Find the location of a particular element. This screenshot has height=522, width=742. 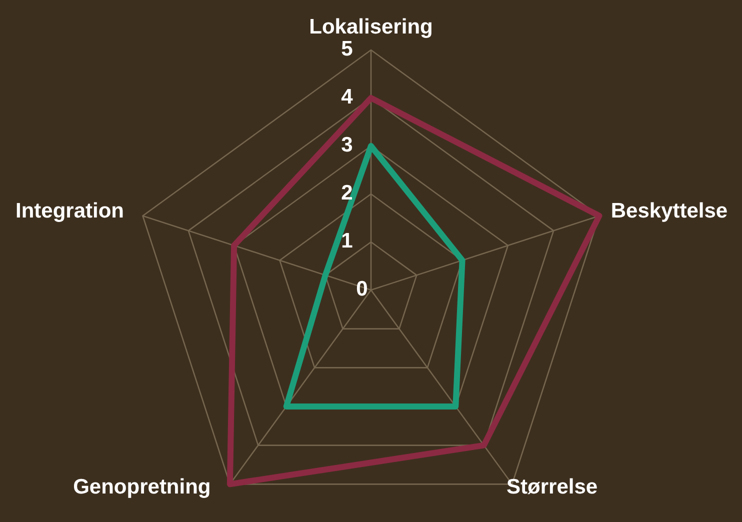

spoke-label: Størrelse is located at coordinates (552, 487).